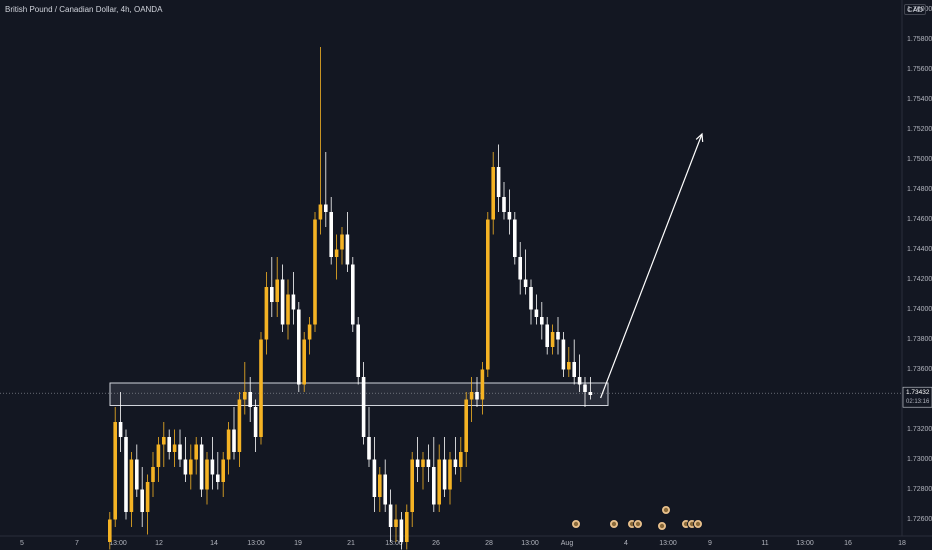  I want to click on time-tick-label: 5, so click(22, 543).